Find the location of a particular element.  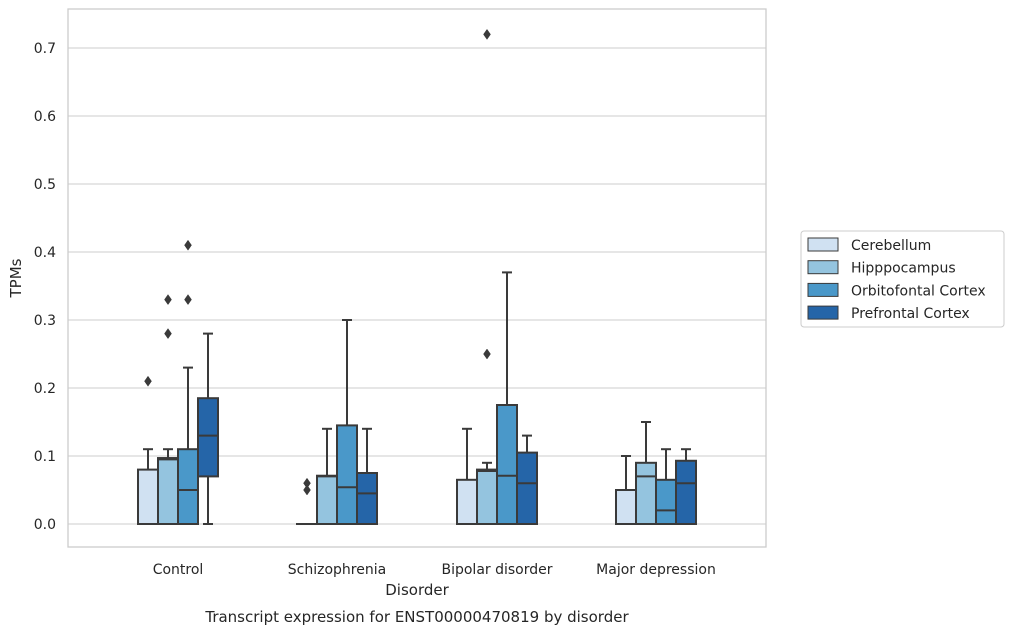

legend-frame is located at coordinates (902, 279).